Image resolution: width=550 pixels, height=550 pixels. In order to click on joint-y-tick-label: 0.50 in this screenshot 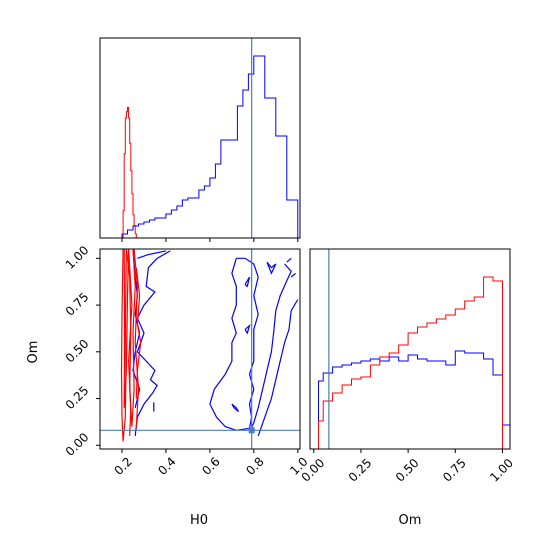, I will do `click(77, 351)`.